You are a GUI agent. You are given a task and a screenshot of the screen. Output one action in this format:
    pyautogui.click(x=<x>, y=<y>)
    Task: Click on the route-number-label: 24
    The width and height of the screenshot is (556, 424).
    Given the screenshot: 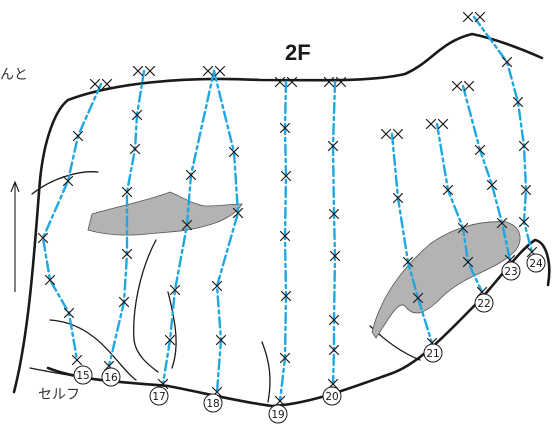 What is the action you would take?
    pyautogui.click(x=536, y=264)
    